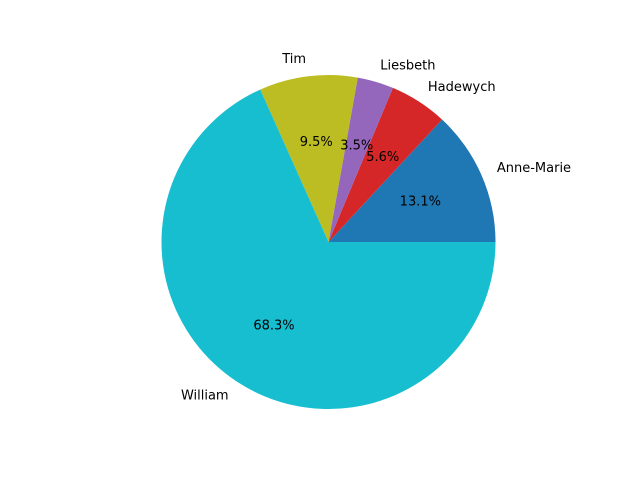 This screenshot has height=484, width=640. Describe the element at coordinates (534, 168) in the screenshot. I see `category-label-anne-marie: Anne-Marie` at that location.